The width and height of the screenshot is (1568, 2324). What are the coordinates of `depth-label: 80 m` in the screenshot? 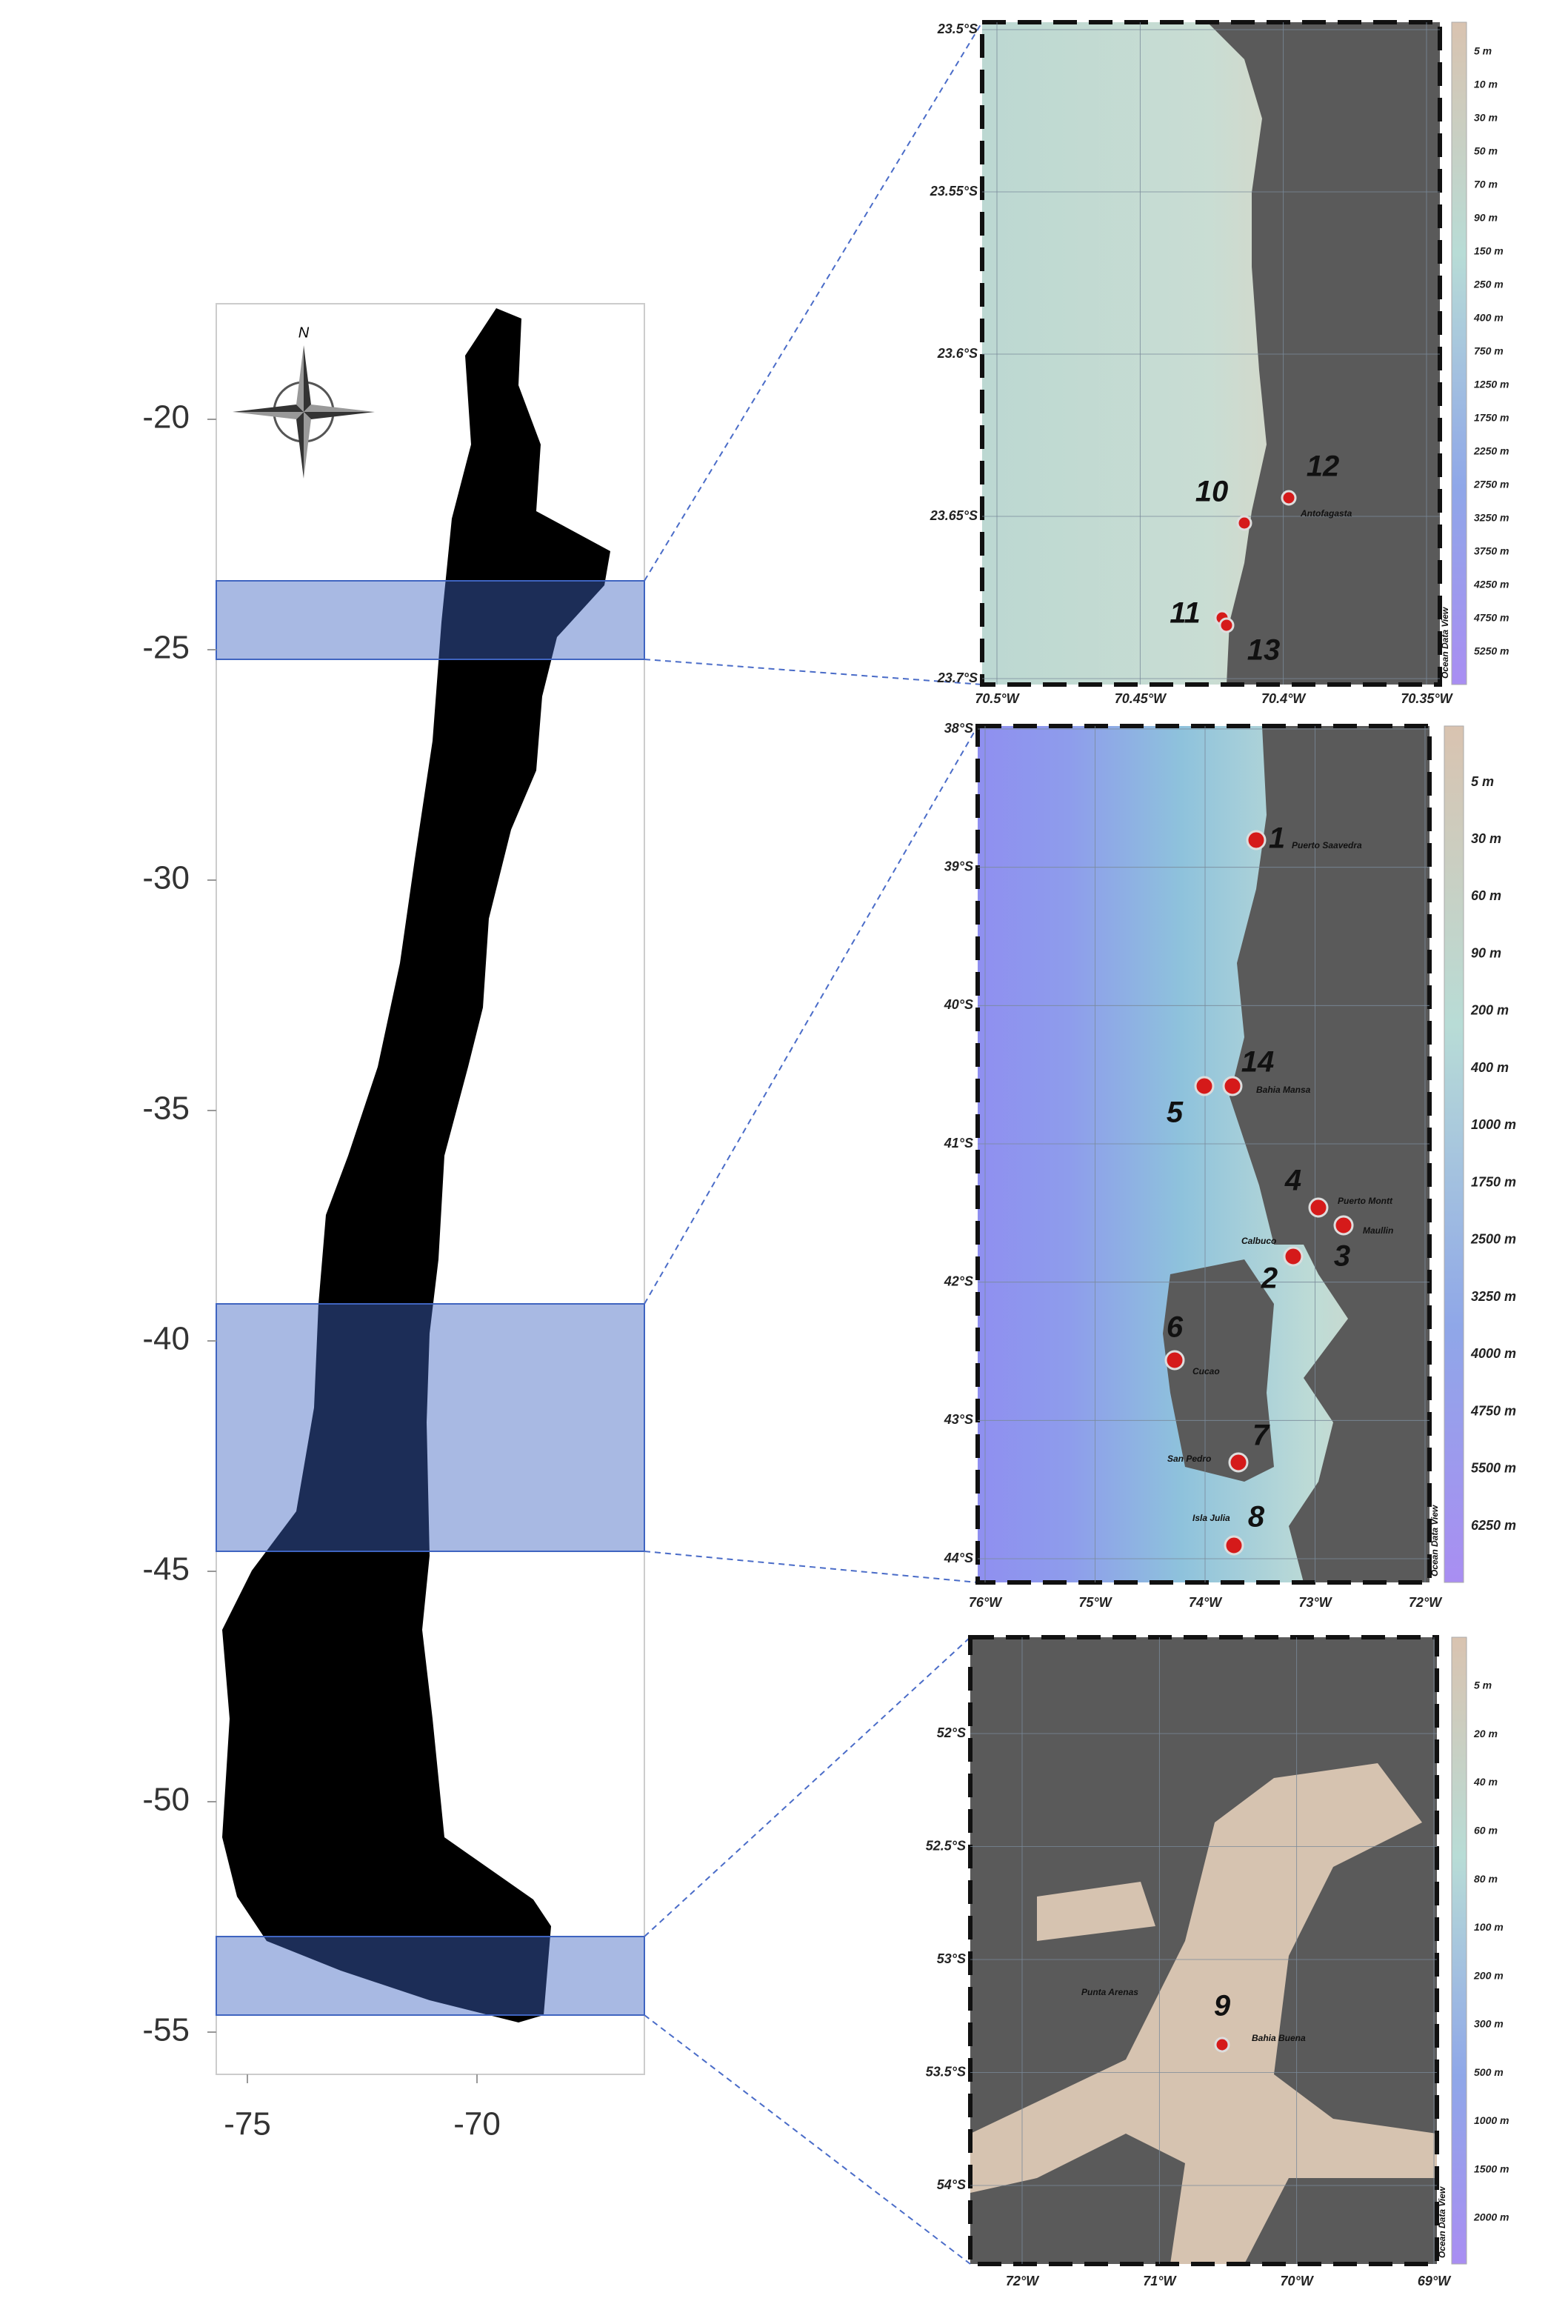 It's located at (1486, 1879).